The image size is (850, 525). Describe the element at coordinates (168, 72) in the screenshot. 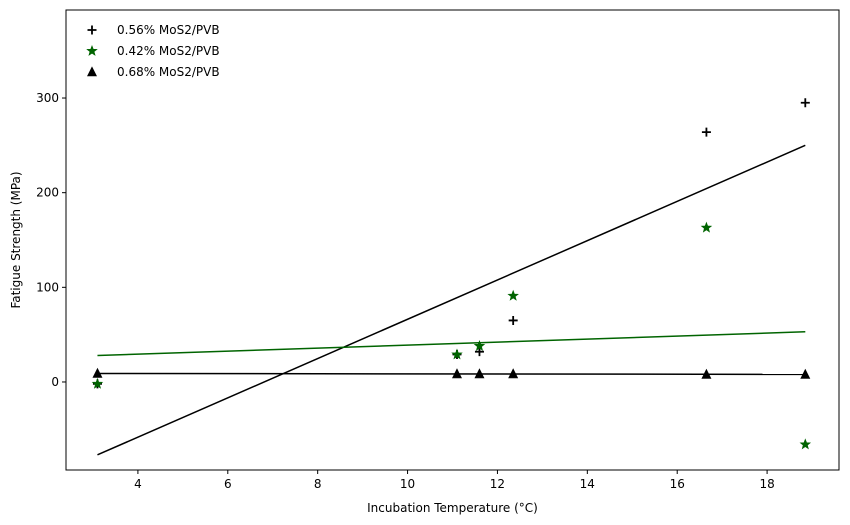

I see `legend-label-3: 0.68% MoS2/PVB` at that location.